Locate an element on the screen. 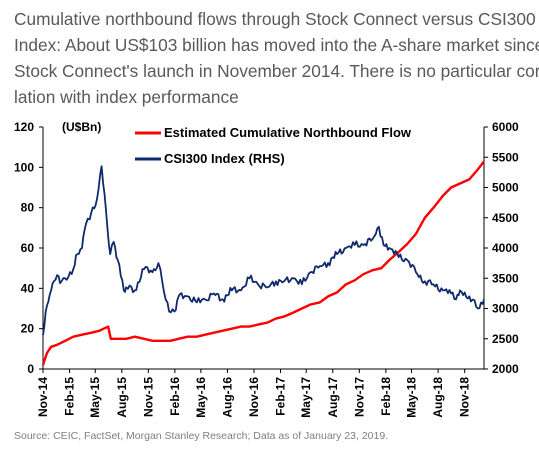 Image resolution: width=539 pixels, height=453 pixels. x-tick-label: Nov-15 is located at coordinates (148, 397).